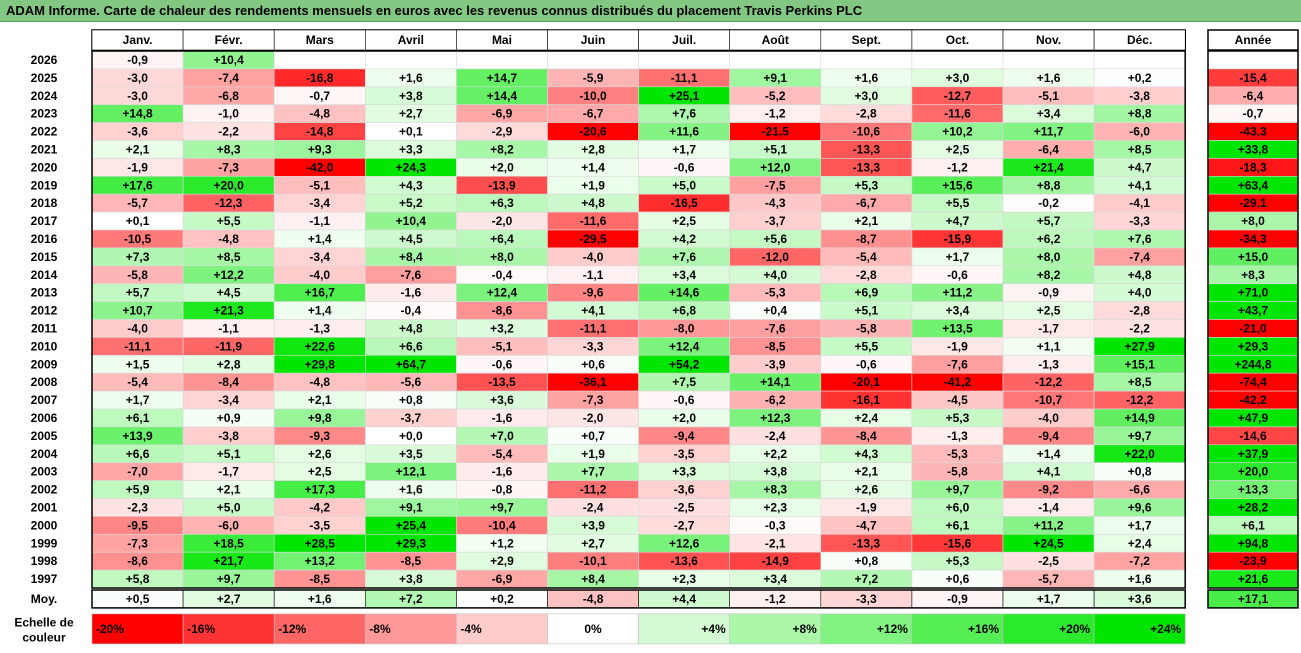 Image resolution: width=1301 pixels, height=653 pixels. What do you see at coordinates (319, 507) in the screenshot?
I see `heatmap-cell-value: -4,2` at bounding box center [319, 507].